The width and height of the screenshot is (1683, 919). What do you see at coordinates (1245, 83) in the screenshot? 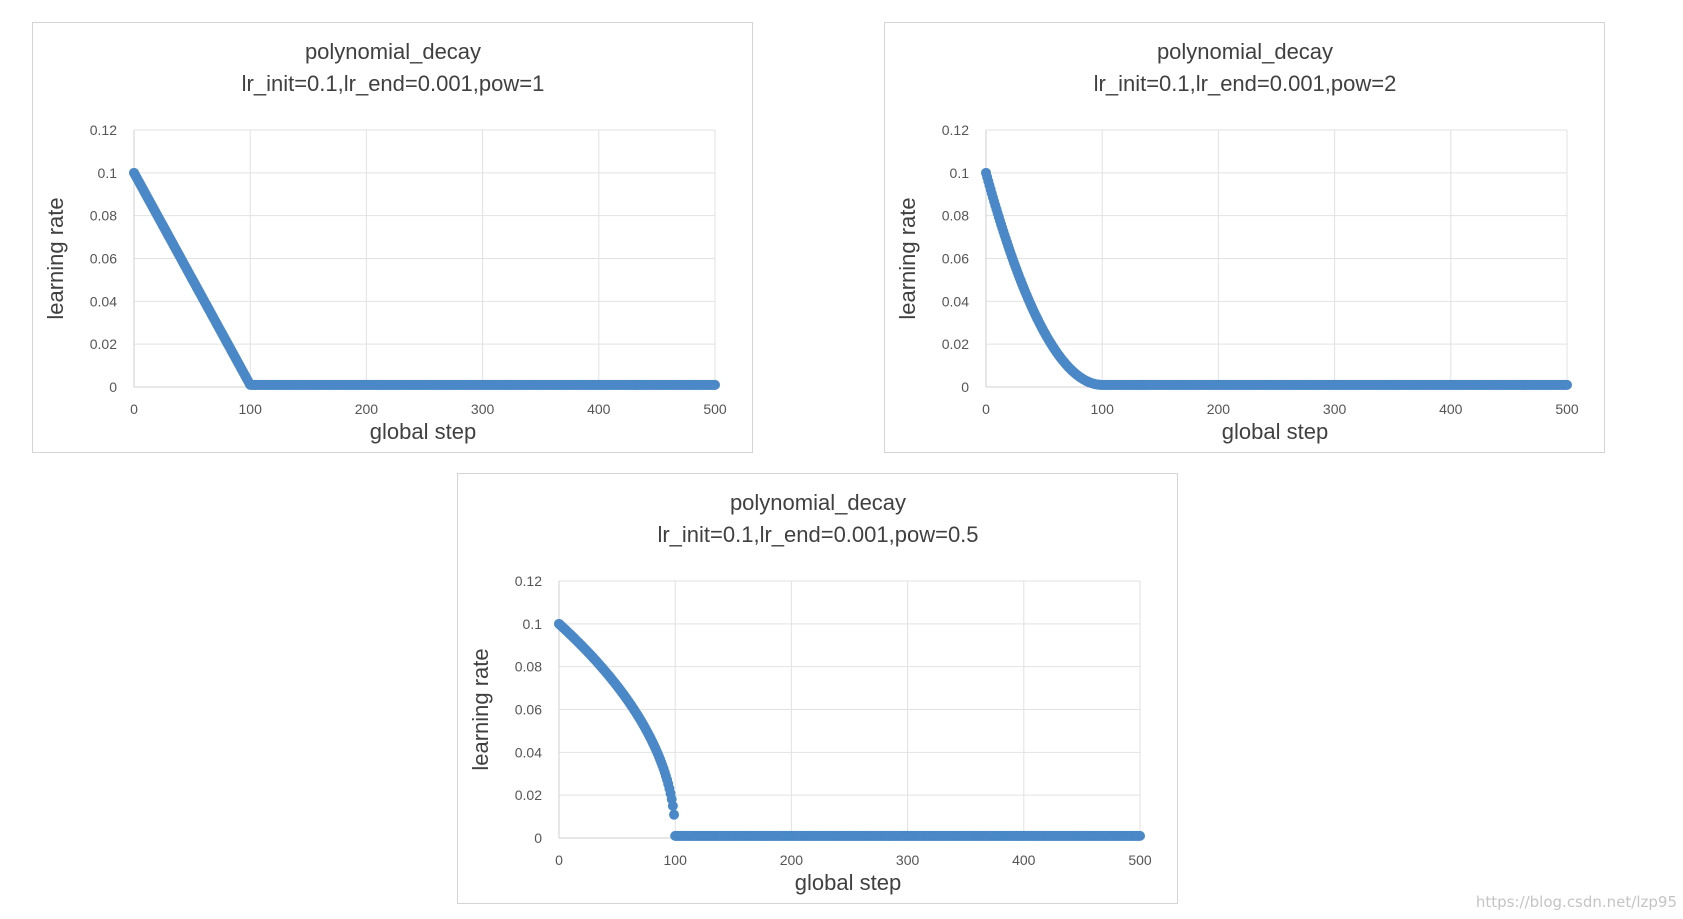
I see `chart-subtitle: lr_init=0.1,lr_end=0.001,pow=2` at bounding box center [1245, 83].